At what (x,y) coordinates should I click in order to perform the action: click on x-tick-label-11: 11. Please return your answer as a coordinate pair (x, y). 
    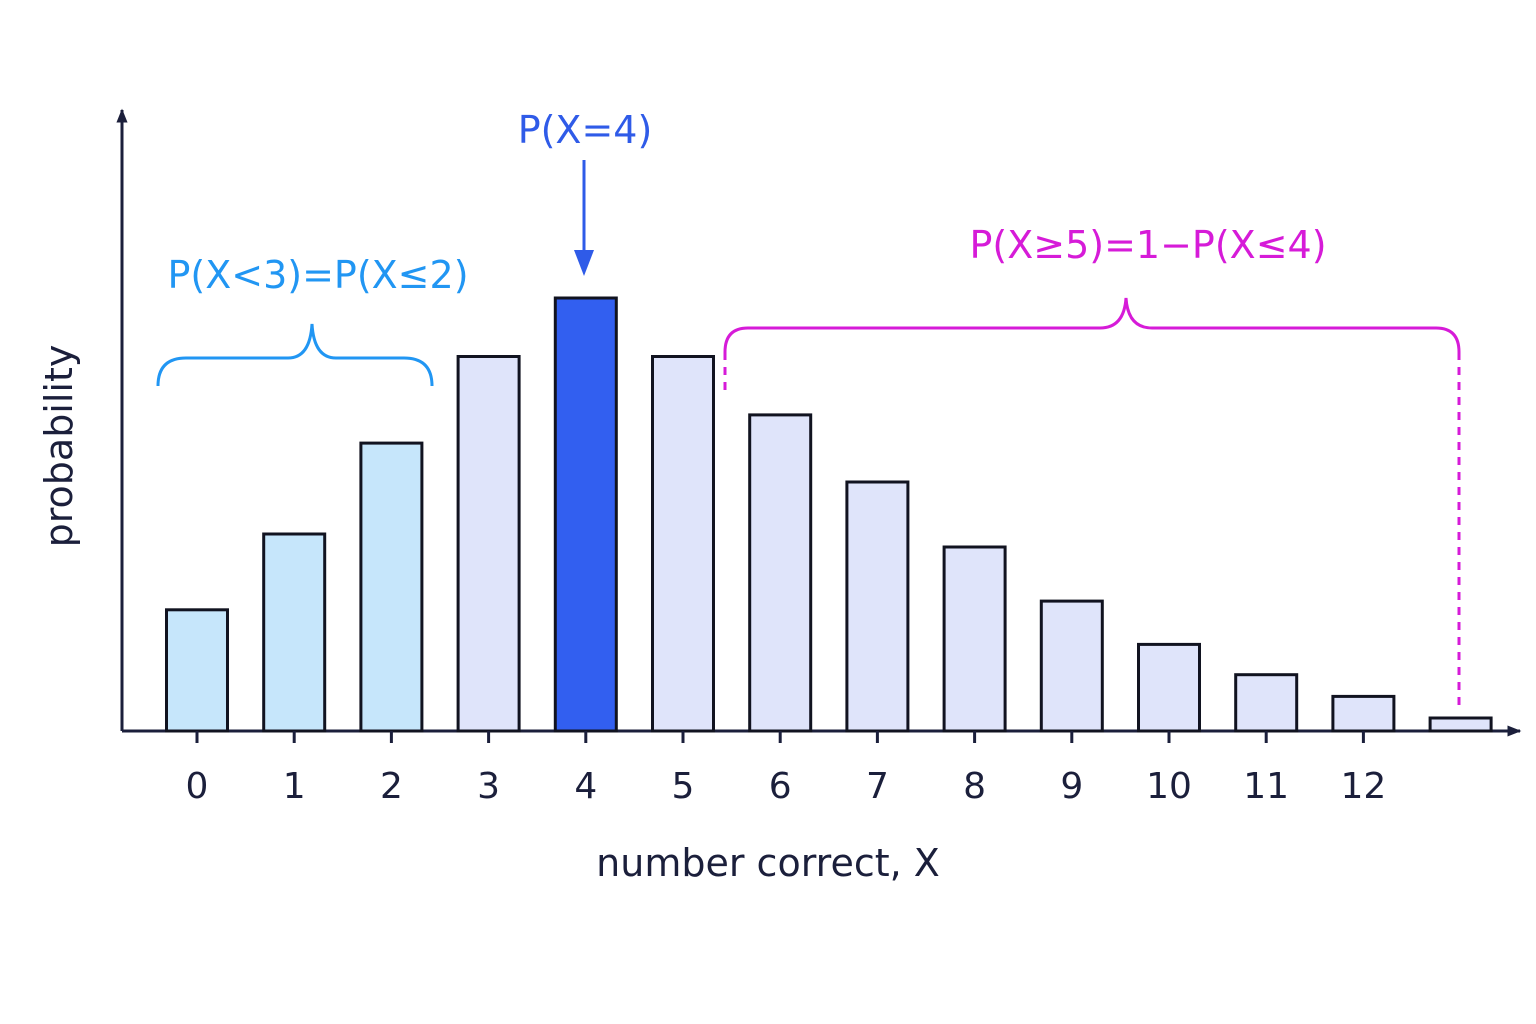
    Looking at the image, I should click on (1266, 786).